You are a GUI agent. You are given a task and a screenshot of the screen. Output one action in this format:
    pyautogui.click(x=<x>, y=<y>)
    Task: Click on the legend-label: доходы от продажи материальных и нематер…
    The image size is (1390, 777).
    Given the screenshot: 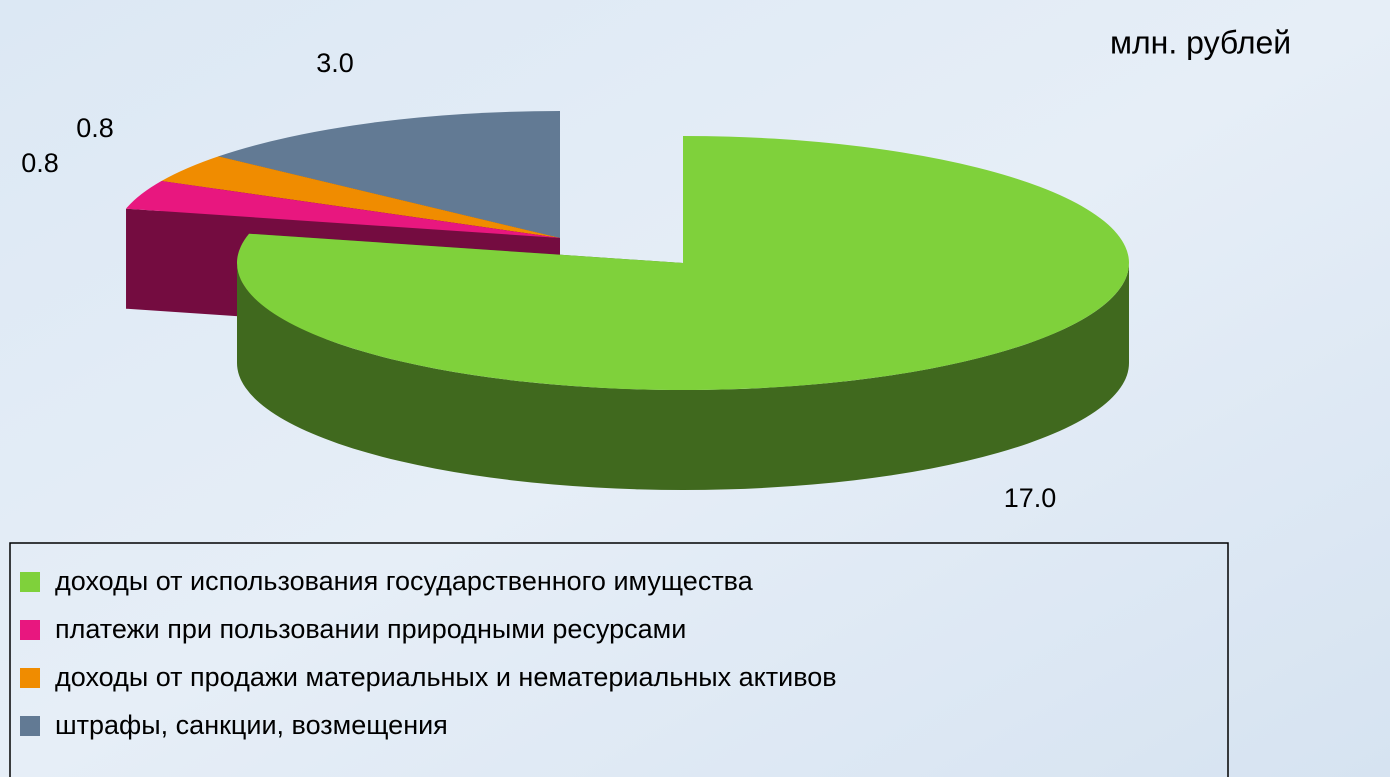 What is the action you would take?
    pyautogui.click(x=446, y=677)
    